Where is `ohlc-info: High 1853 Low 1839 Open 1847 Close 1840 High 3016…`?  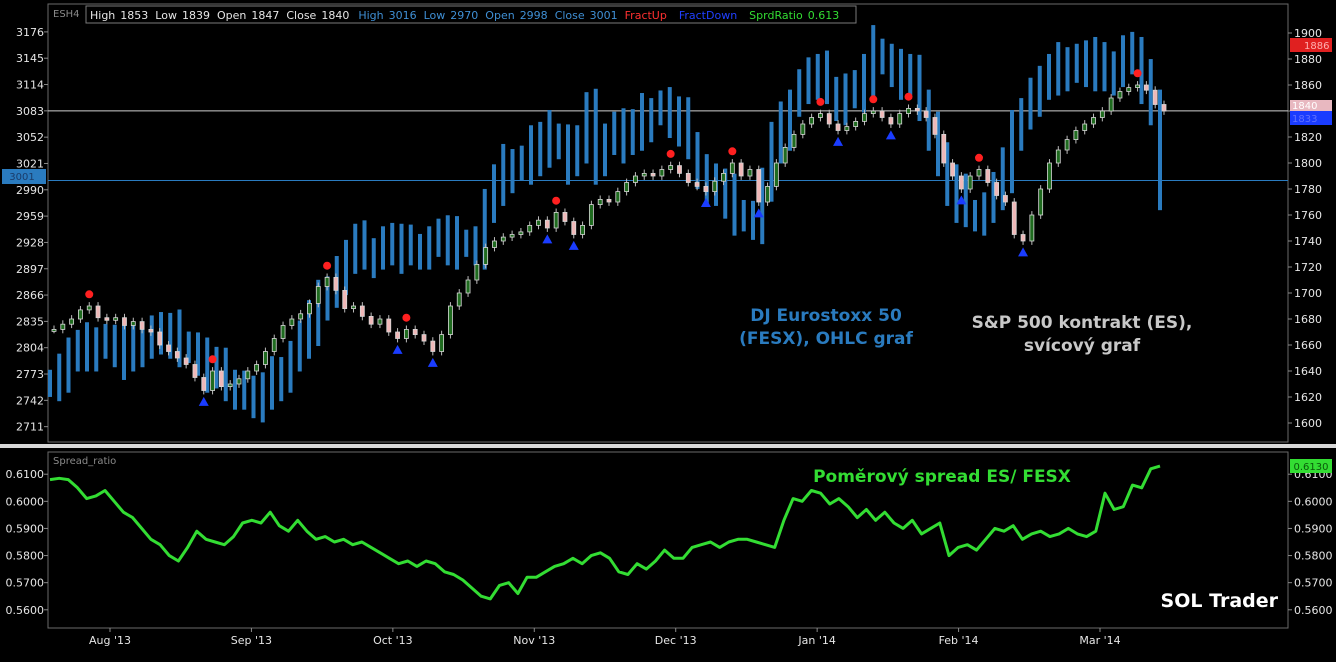
ohlc-info: High 1853 Low 1839 Open 1847 Close 1840 High 3016… is located at coordinates (464, 15).